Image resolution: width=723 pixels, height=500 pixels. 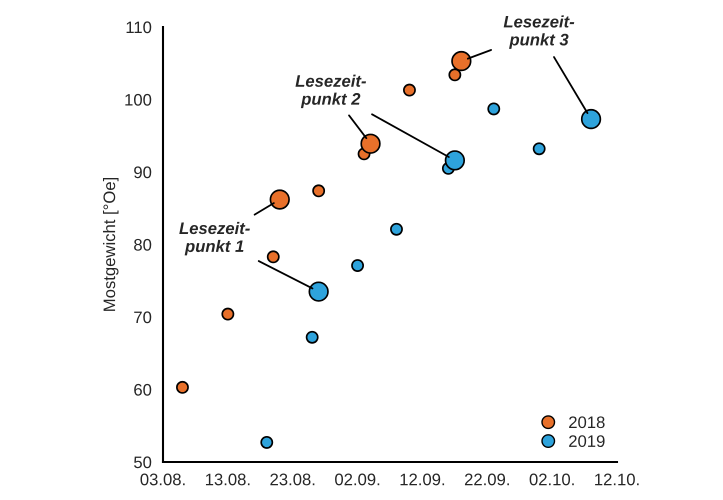 I want to click on legend-label: 2018, so click(x=587, y=422).